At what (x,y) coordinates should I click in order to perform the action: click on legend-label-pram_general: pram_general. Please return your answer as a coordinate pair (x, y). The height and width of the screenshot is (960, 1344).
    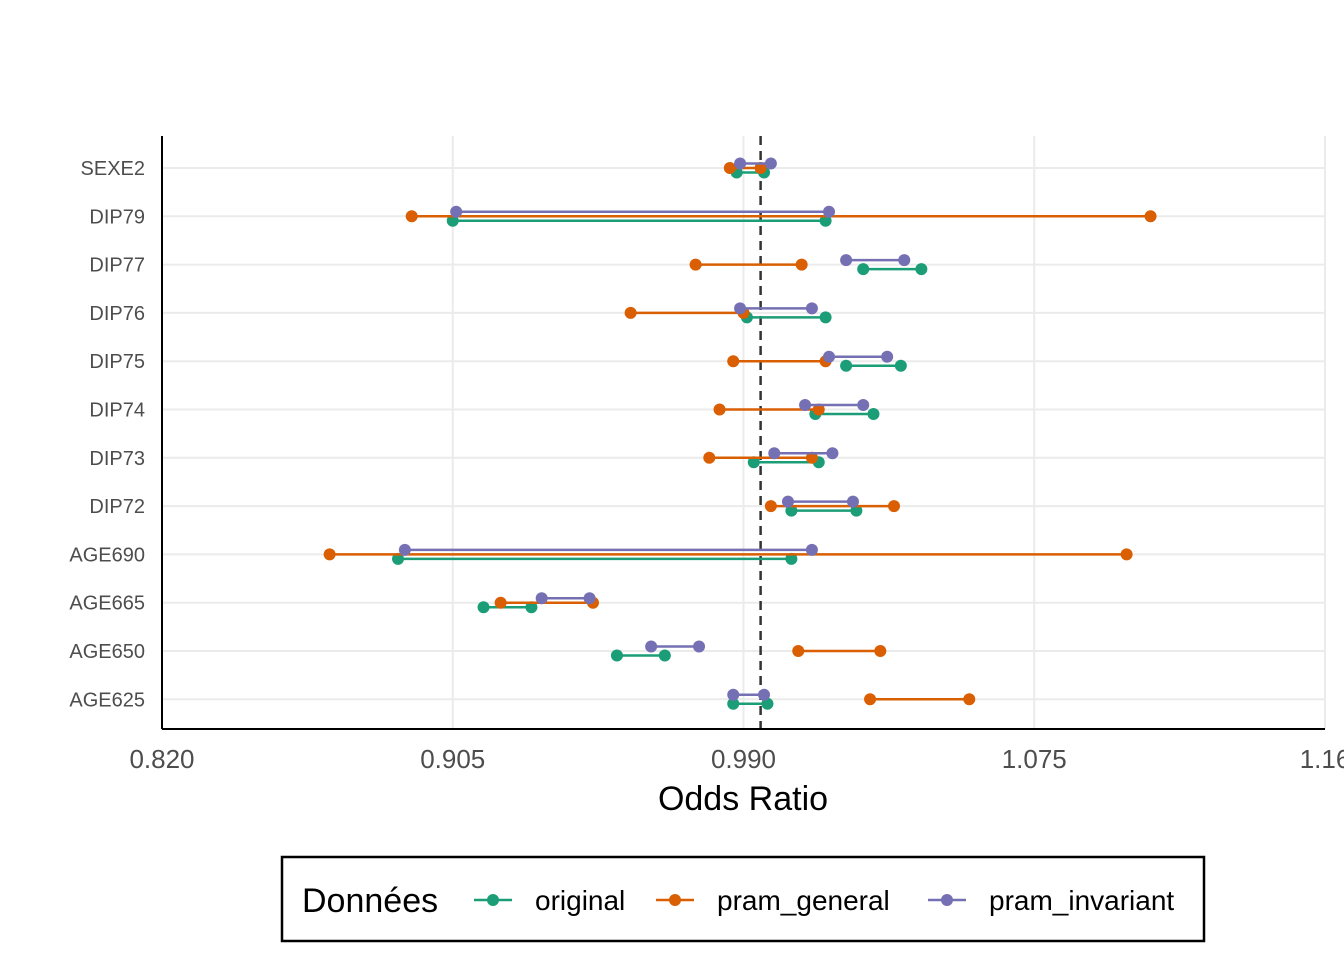
    Looking at the image, I should click on (803, 900).